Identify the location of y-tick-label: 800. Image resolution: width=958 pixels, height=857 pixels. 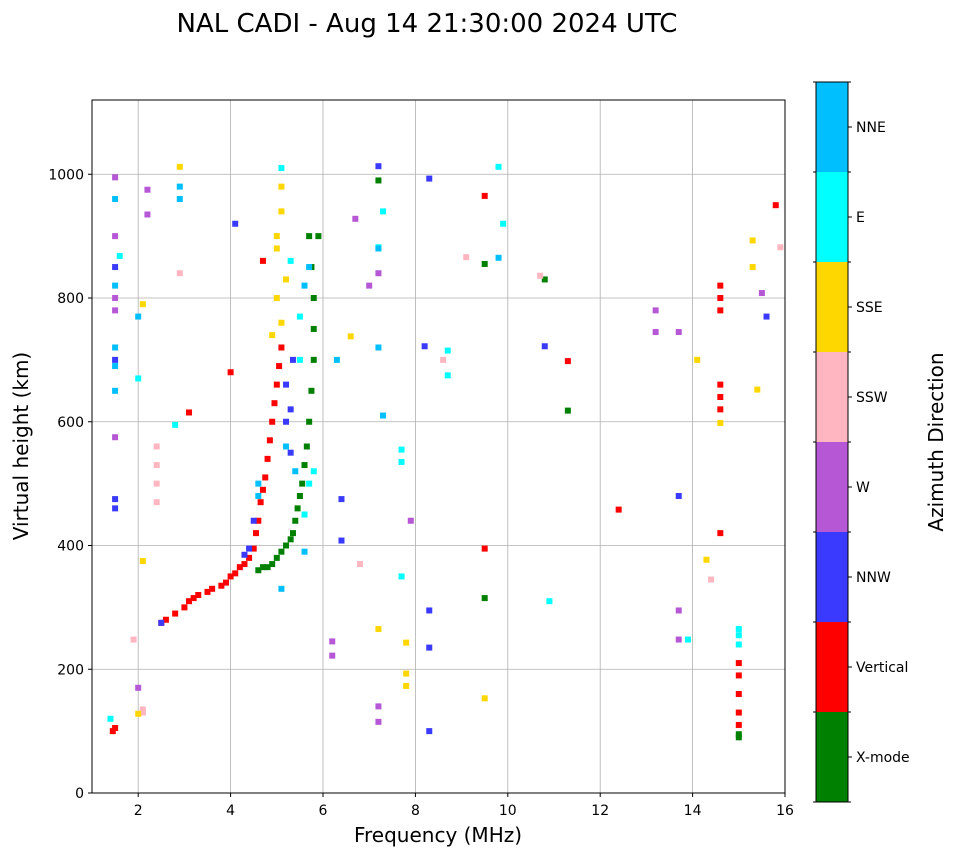
(70, 299).